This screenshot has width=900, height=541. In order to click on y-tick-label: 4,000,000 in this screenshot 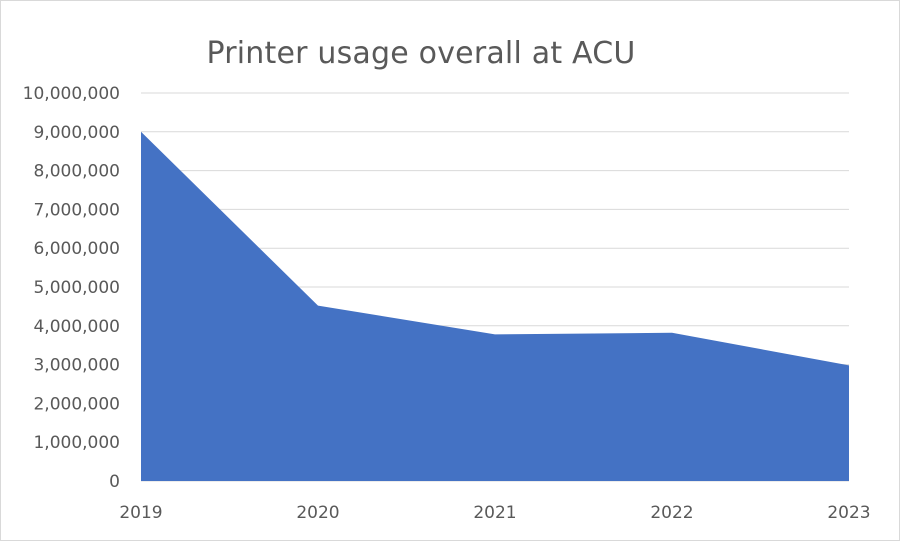, I will do `click(76, 327)`.